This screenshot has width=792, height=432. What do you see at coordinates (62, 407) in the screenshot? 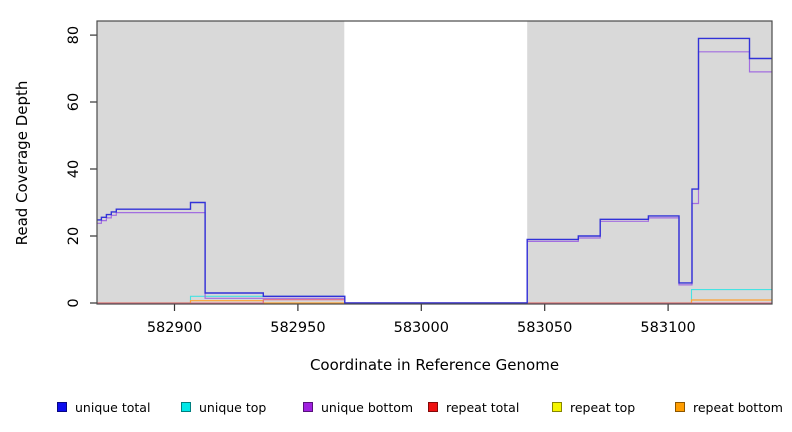
I see `unique-total-swatch-icon` at bounding box center [62, 407].